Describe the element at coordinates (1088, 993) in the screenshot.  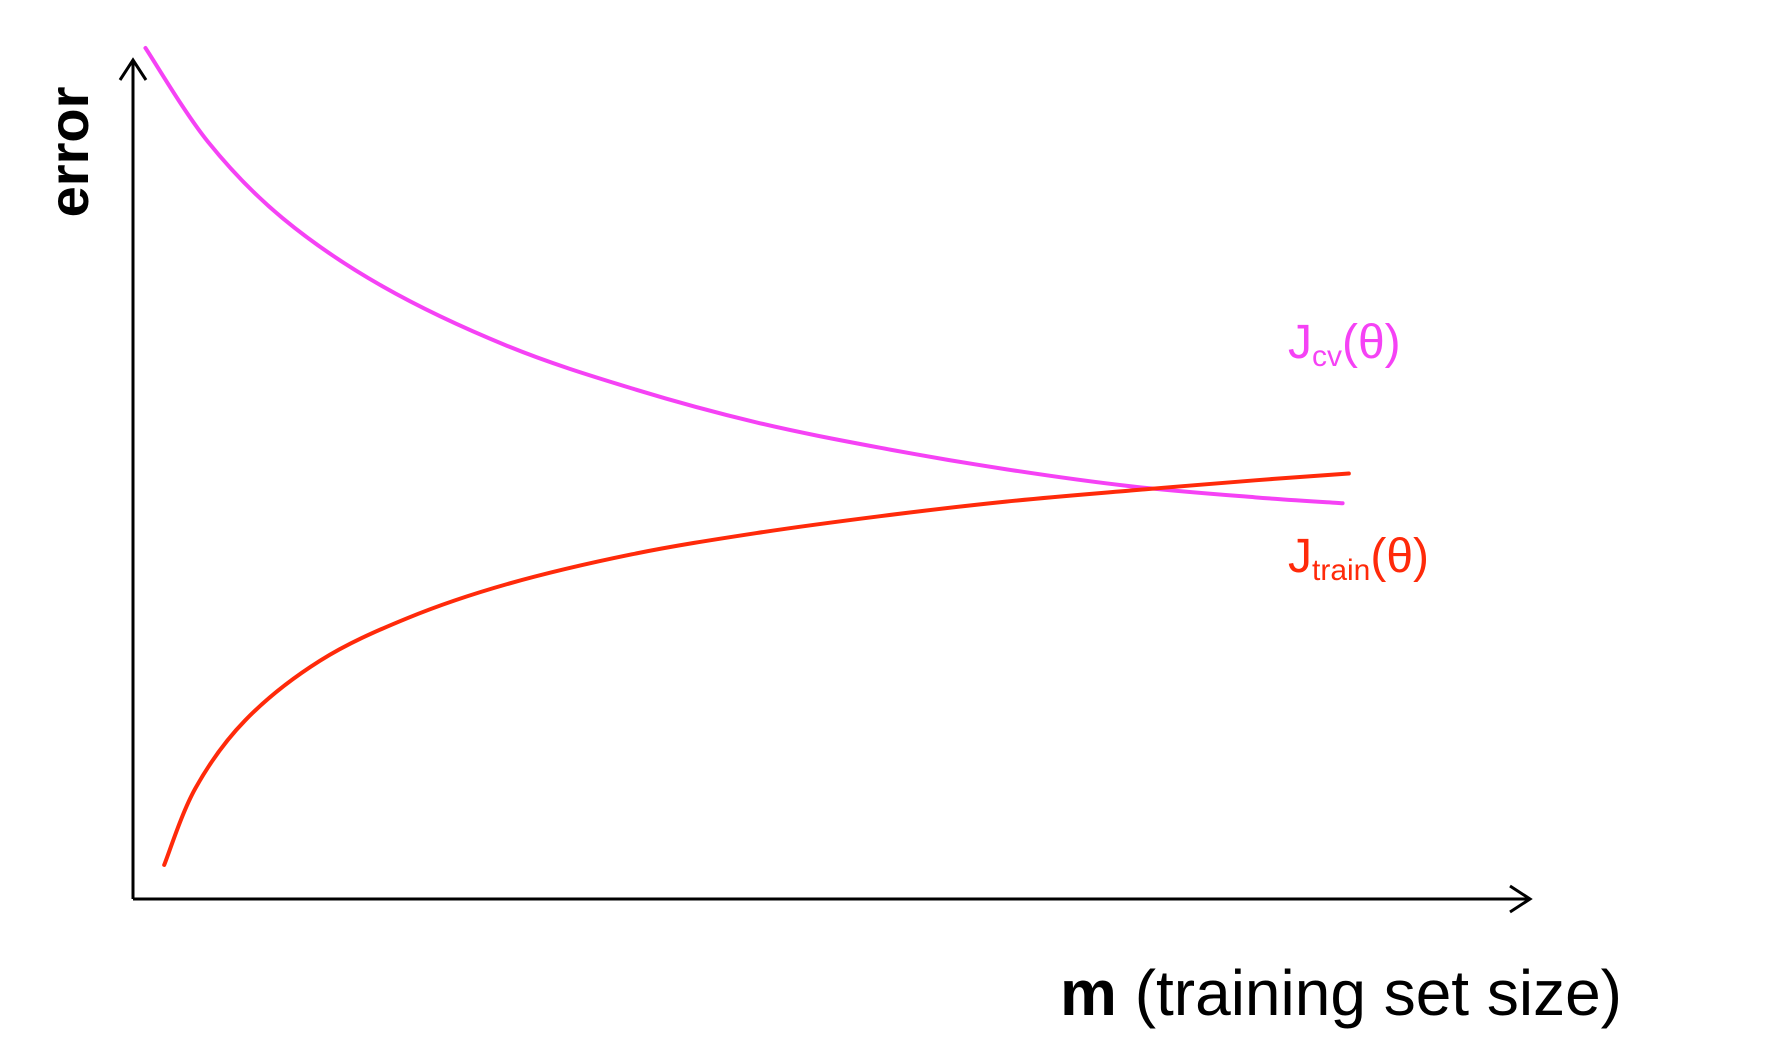
I see `x-axis-label-bold: m` at that location.